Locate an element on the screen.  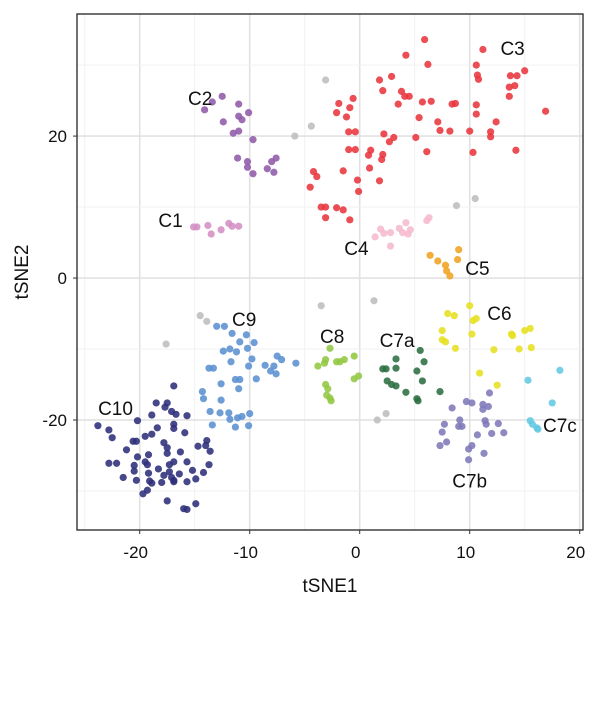
cluster-label-c3: C3 is located at coordinates (512, 49).